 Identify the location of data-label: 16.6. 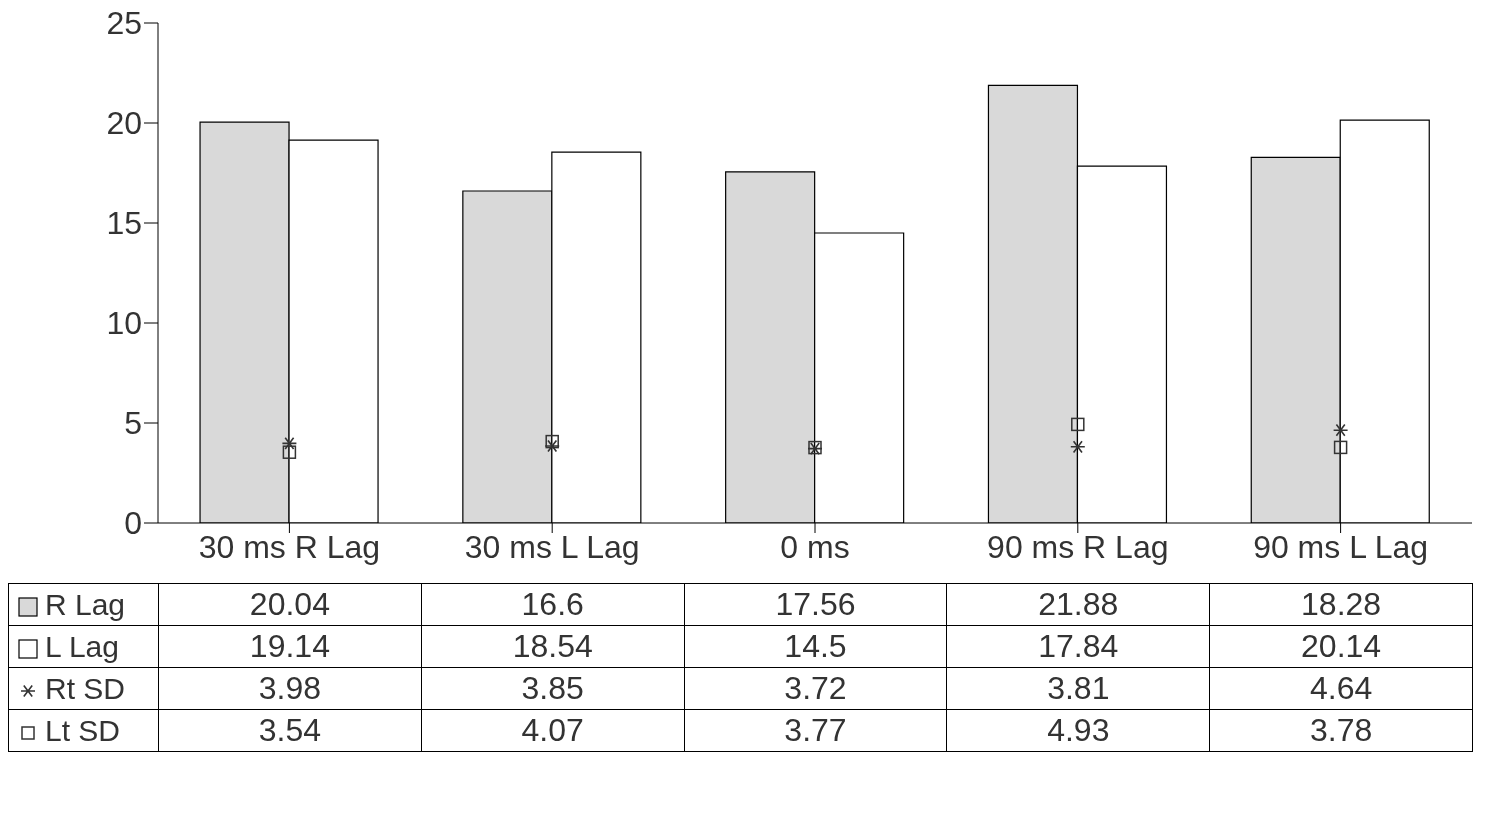
(553, 604).